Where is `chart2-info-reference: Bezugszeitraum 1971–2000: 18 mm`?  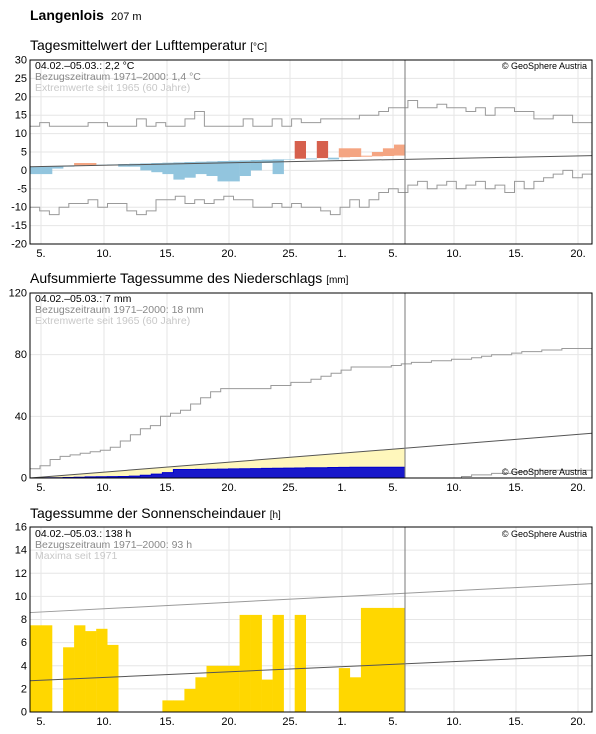
chart2-info-reference: Bezugszeitraum 1971–2000: 18 mm is located at coordinates (119, 310).